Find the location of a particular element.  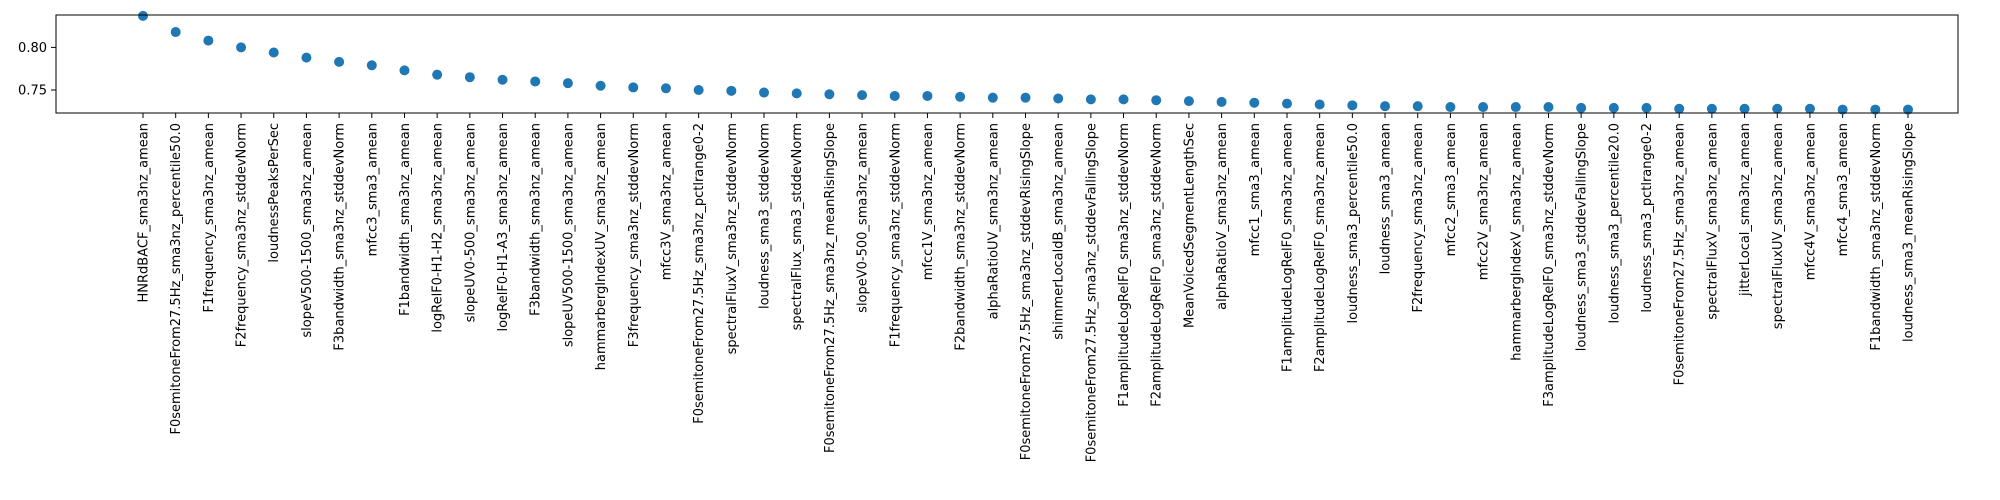

x-tick-label: spectralFluxV_sma3nz_stddevNorm is located at coordinates (732, 238).